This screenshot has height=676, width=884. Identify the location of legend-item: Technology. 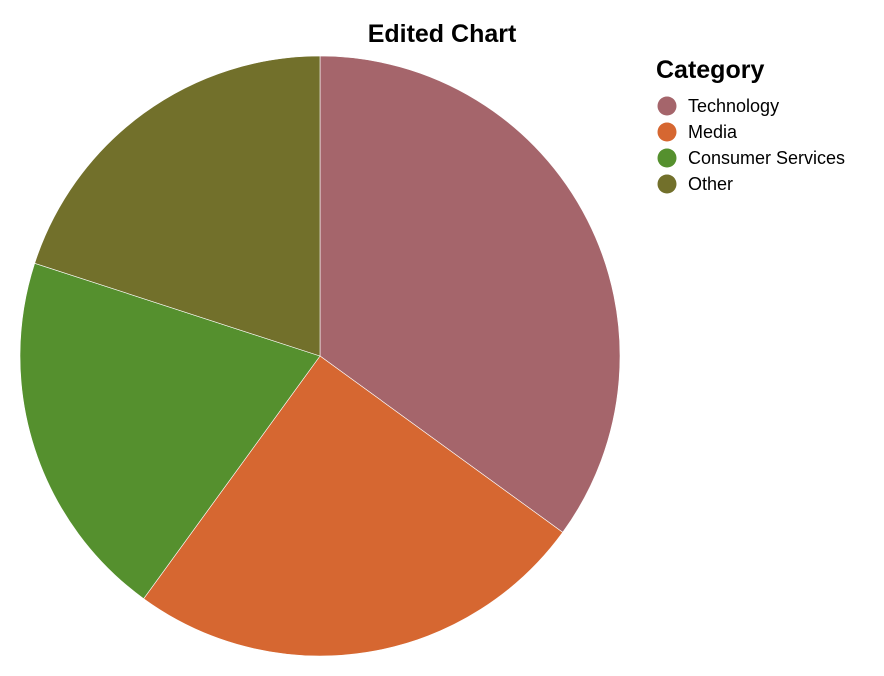
(718, 106).